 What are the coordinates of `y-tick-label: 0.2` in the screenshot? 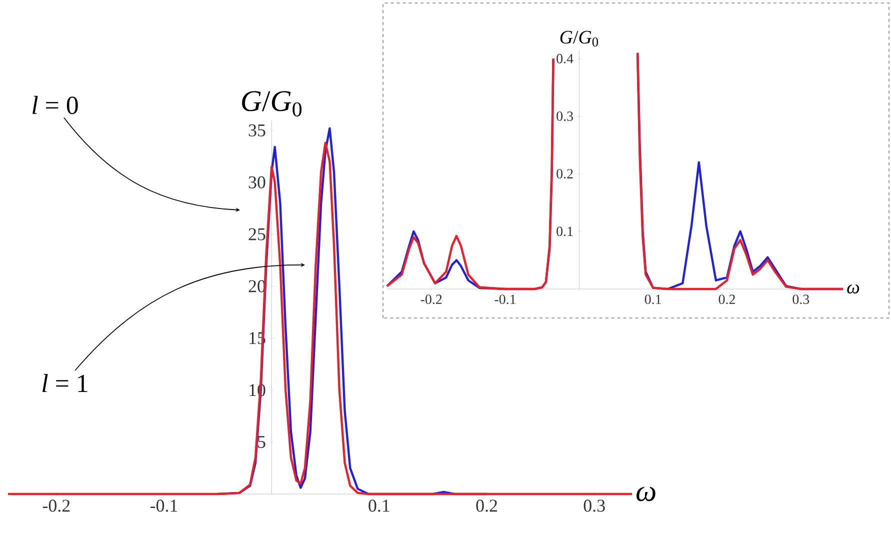 It's located at (564, 174).